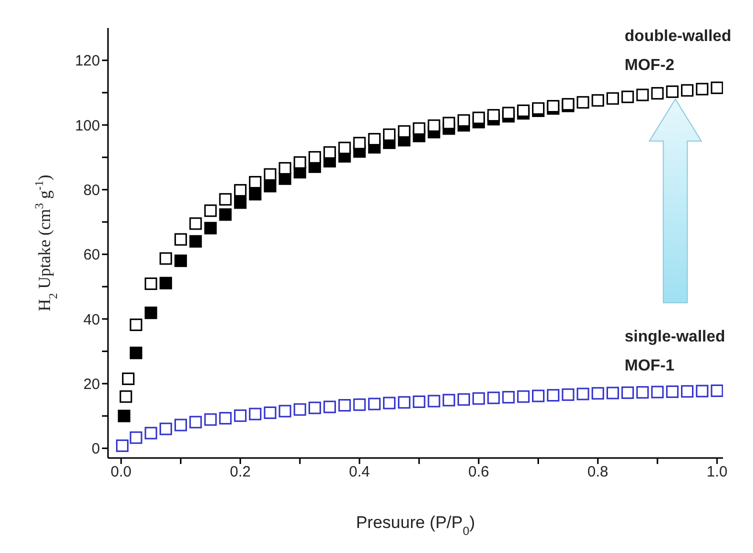  I want to click on x-tick-label: 0.4, so click(359, 472).